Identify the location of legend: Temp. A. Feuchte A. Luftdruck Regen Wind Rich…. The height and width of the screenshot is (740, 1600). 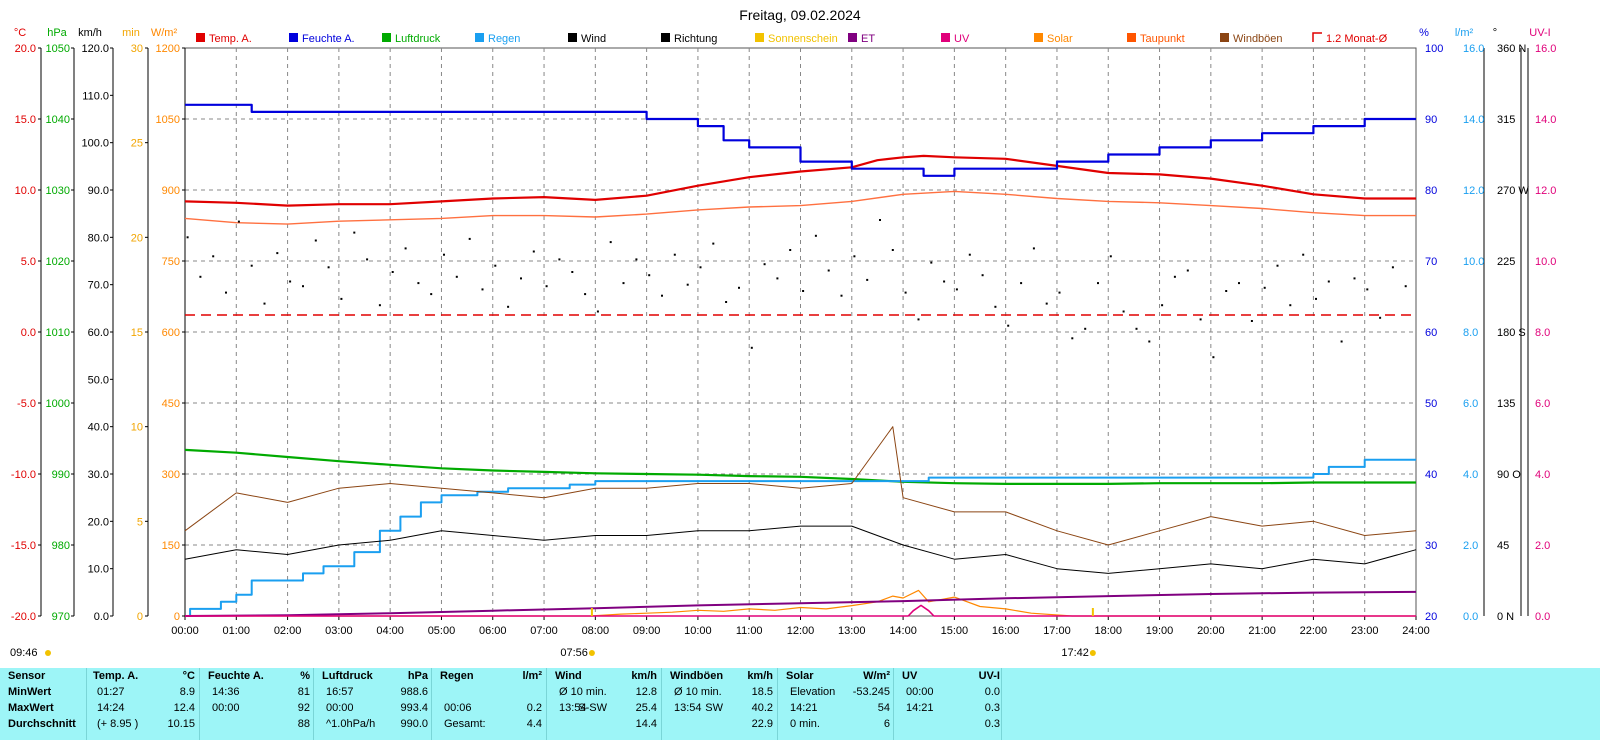
(792, 38).